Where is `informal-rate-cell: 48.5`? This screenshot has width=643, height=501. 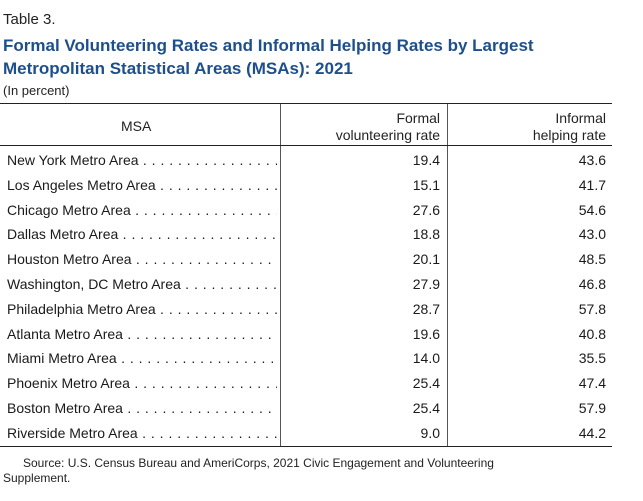
informal-rate-cell: 48.5 is located at coordinates (592, 259).